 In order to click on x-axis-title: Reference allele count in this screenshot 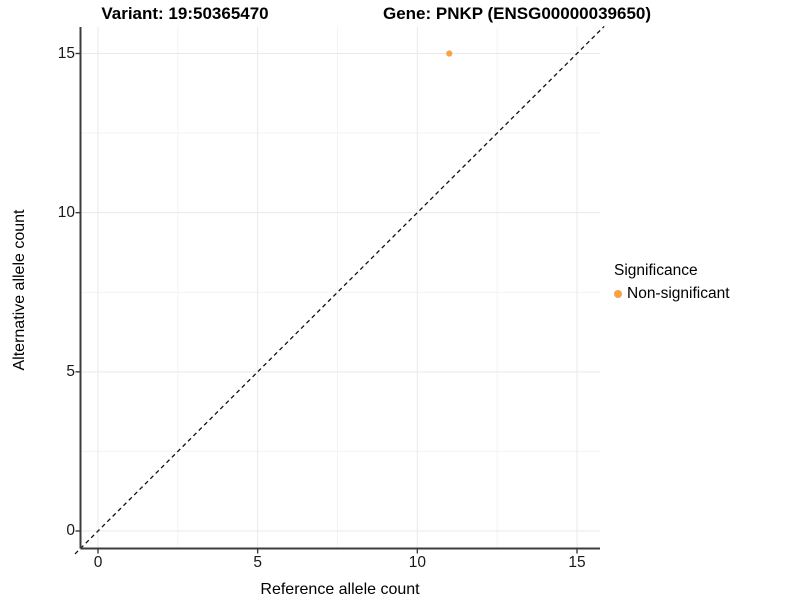, I will do `click(340, 589)`.